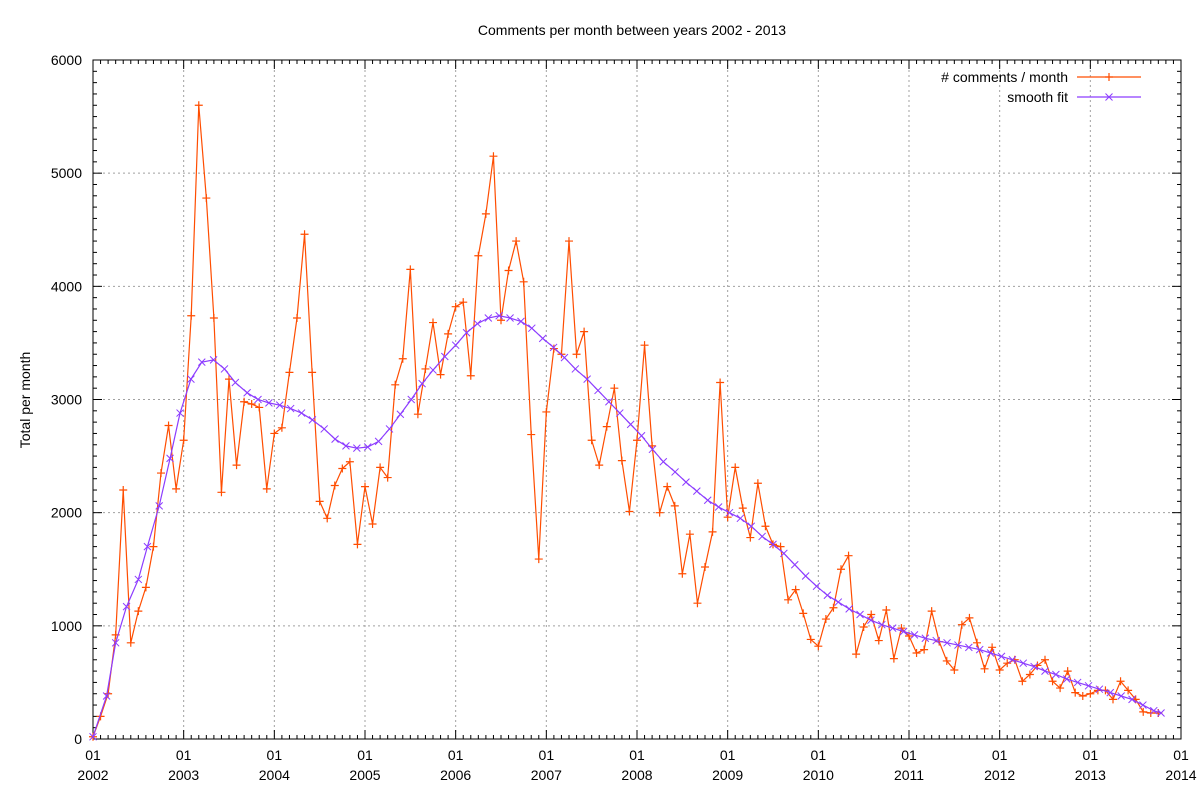  Describe the element at coordinates (66, 513) in the screenshot. I see `y-tick-label: 2000` at that location.